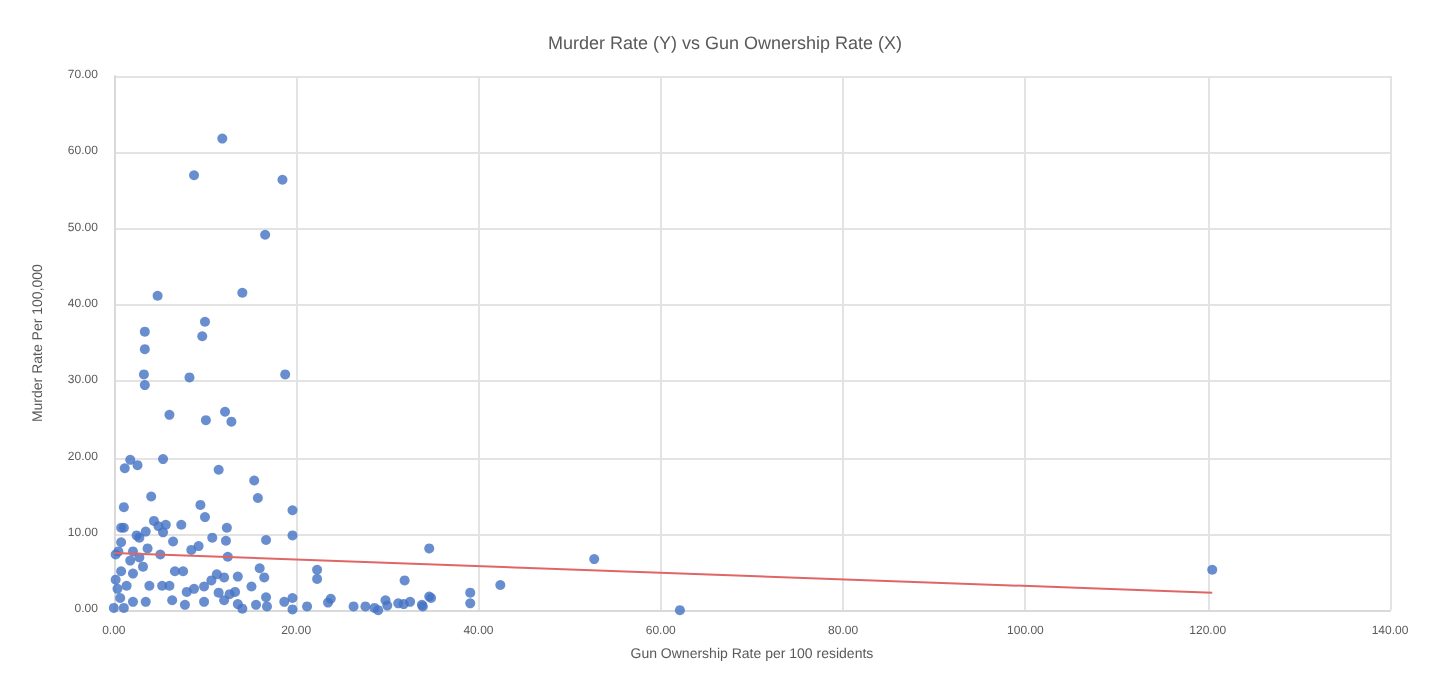 The image size is (1450, 688). I want to click on chart-title: Murder Rate (Y) vs Gun Ownership Rate (X), so click(725, 43).